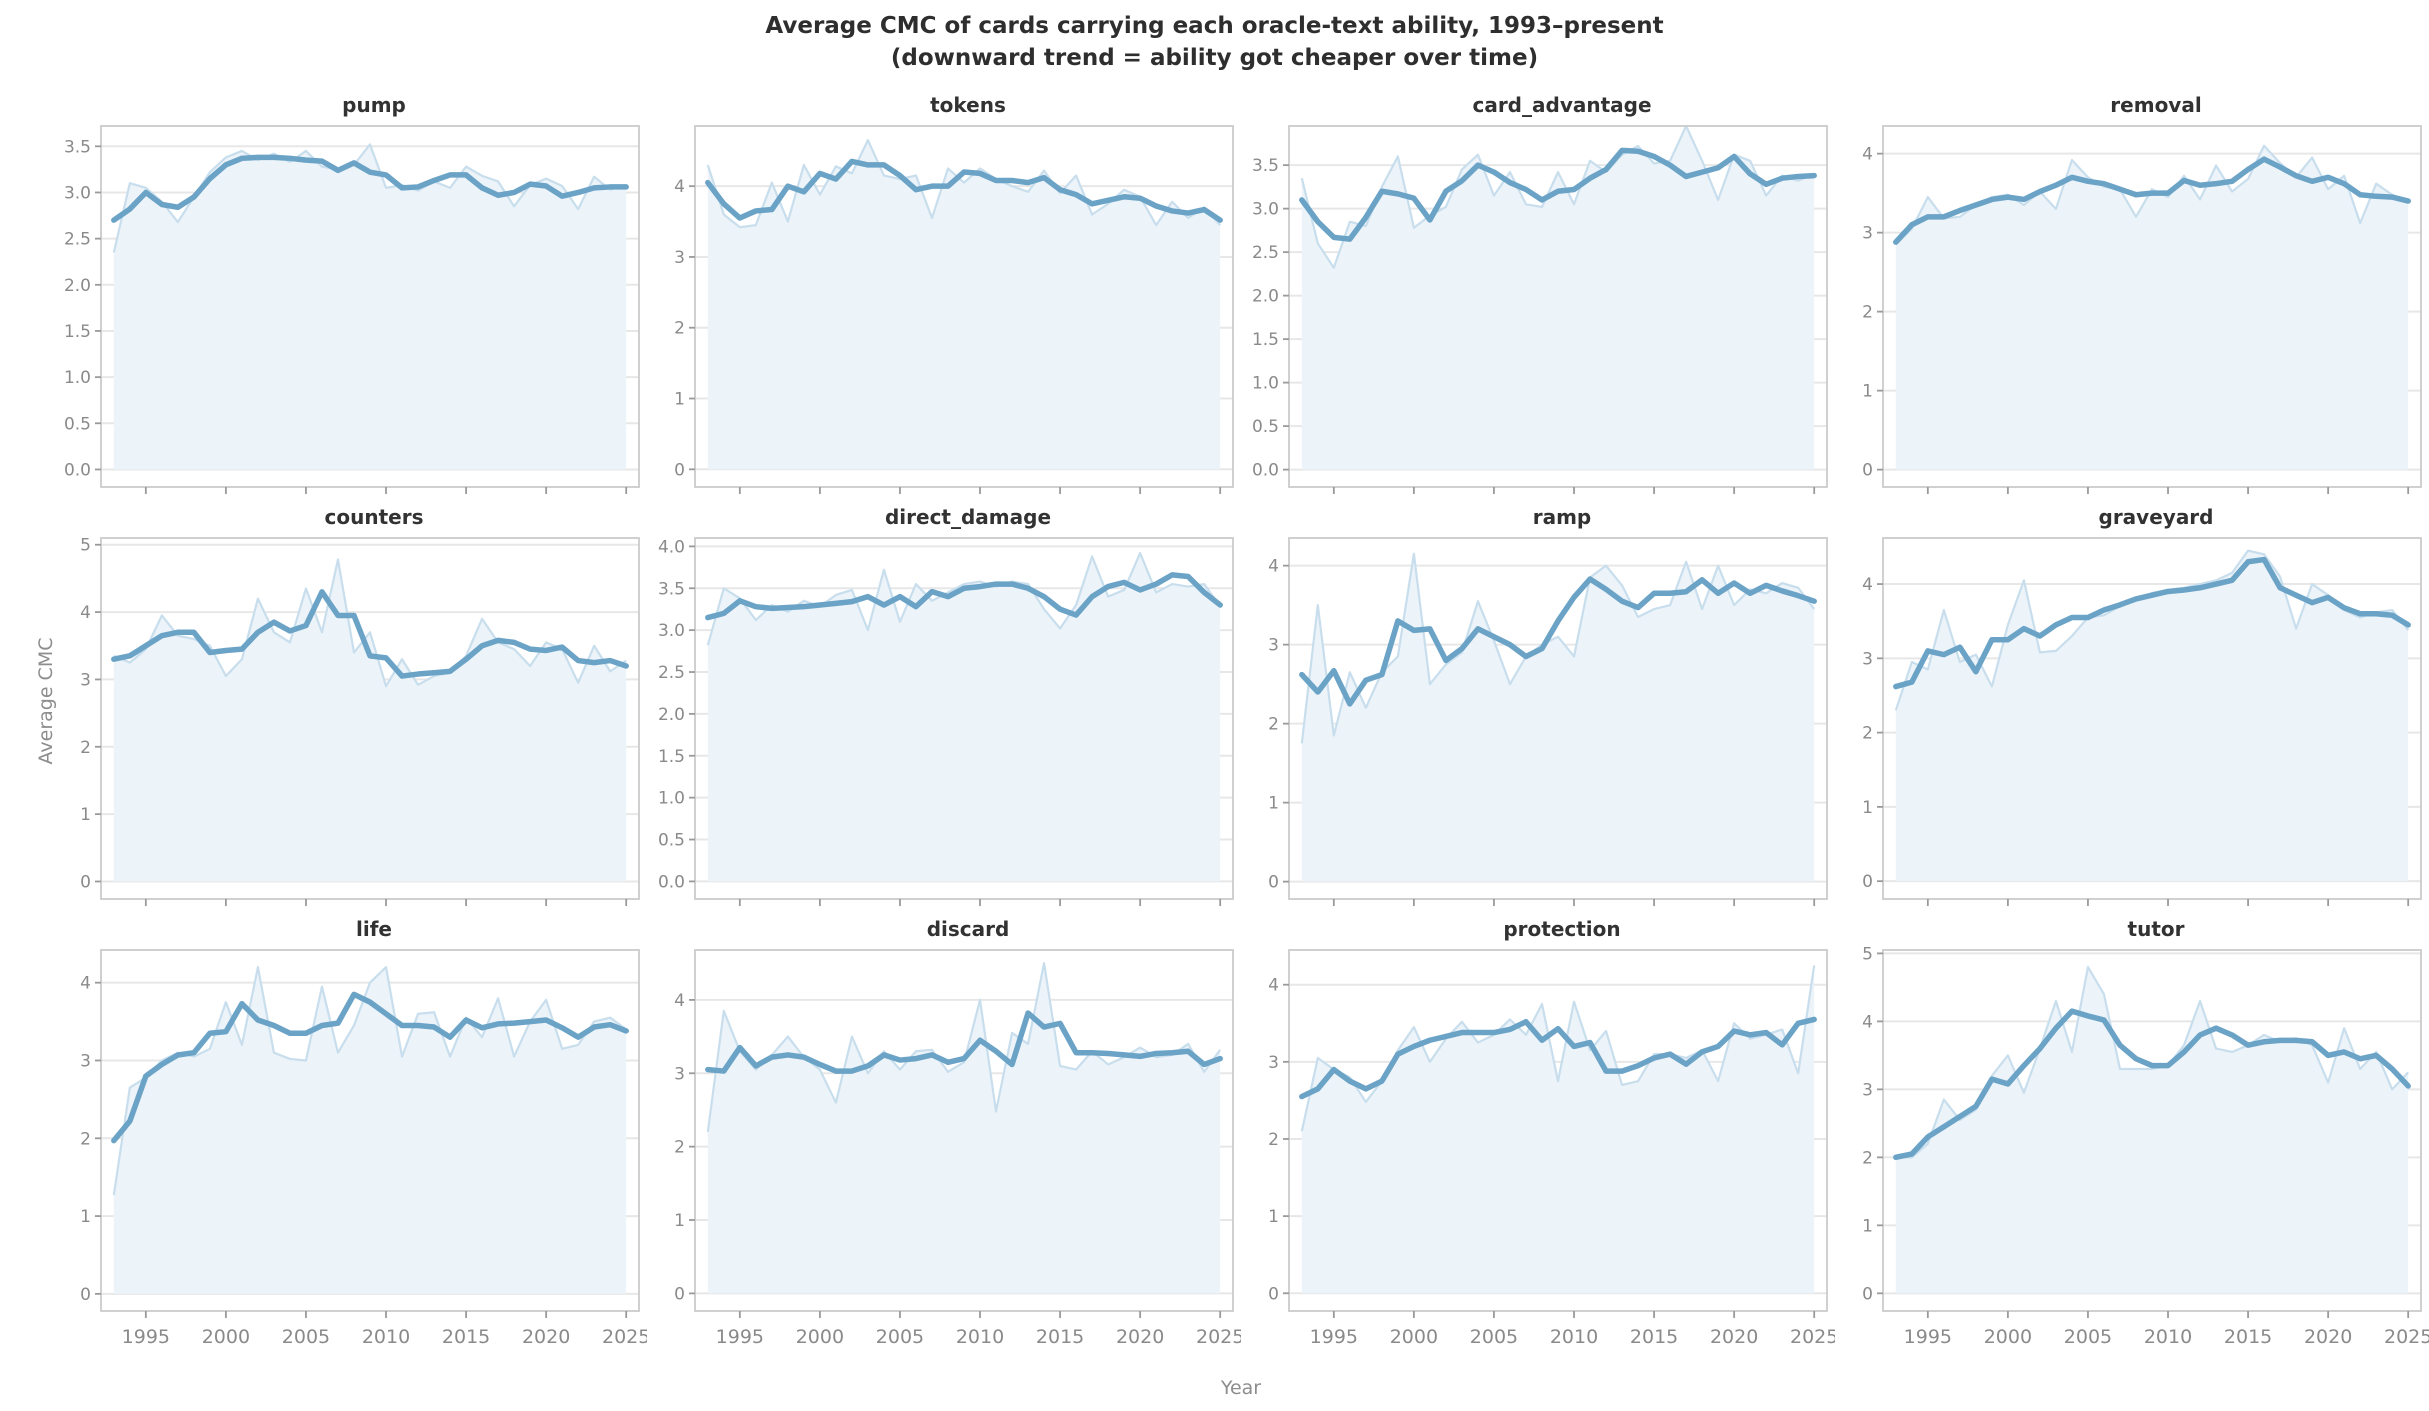  I want to click on subplot-chart: 0 1 2 3 4 5, so click(360, 721).